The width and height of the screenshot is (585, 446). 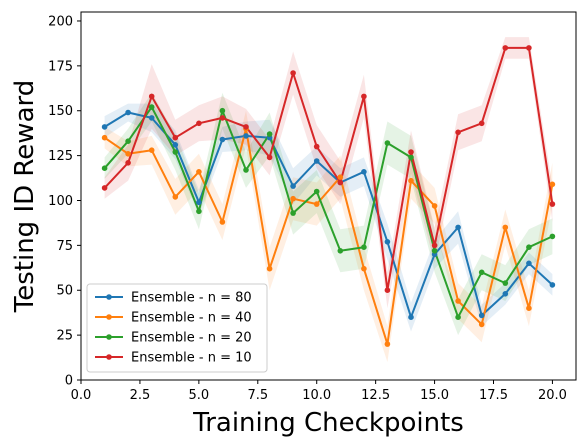 I want to click on legend-box, so click(x=177, y=328).